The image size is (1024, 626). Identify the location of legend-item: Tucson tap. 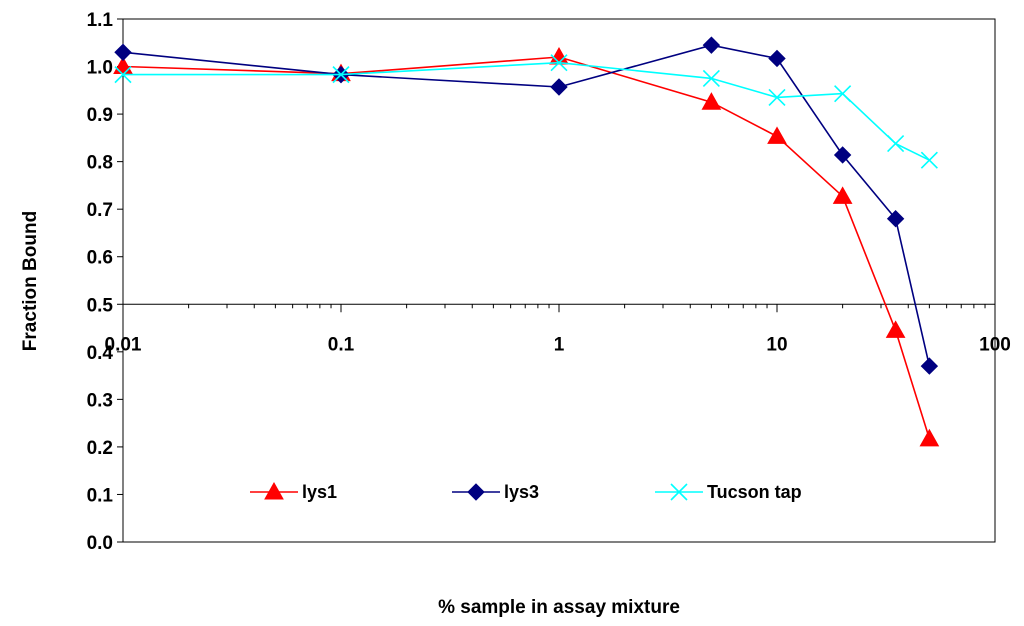
(728, 492).